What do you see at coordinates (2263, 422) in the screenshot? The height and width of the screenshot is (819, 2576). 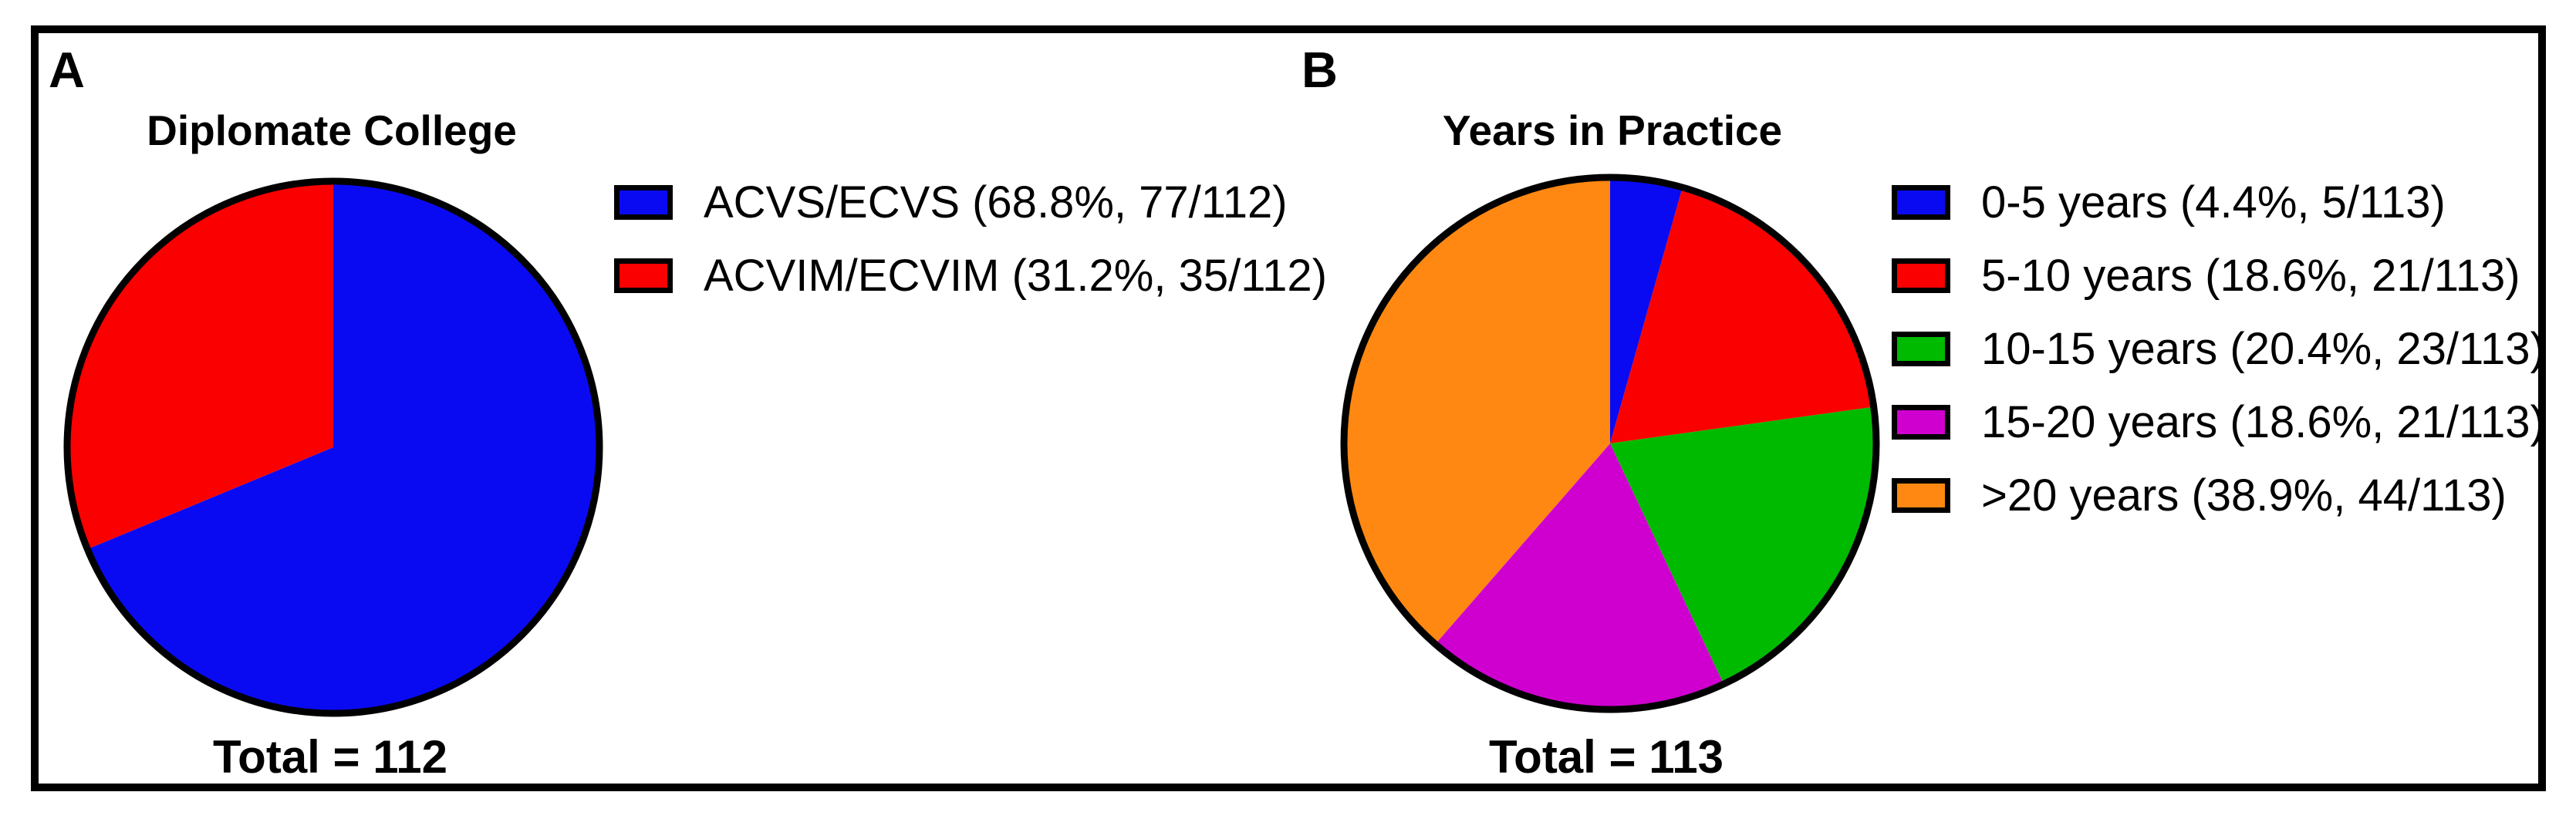 I see `legend-label: 15-20 years (18.6%, 21/113)` at bounding box center [2263, 422].